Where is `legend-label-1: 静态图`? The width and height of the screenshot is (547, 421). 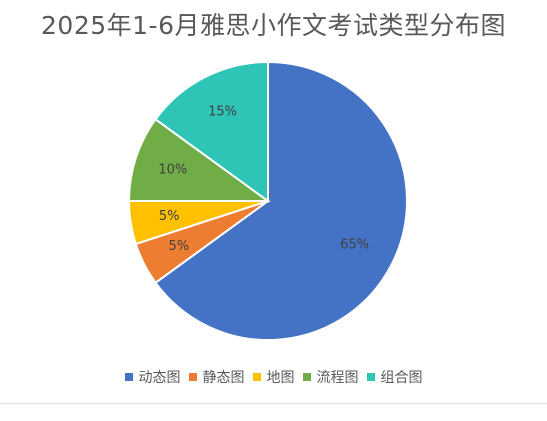 legend-label-1: 静态图 is located at coordinates (223, 378).